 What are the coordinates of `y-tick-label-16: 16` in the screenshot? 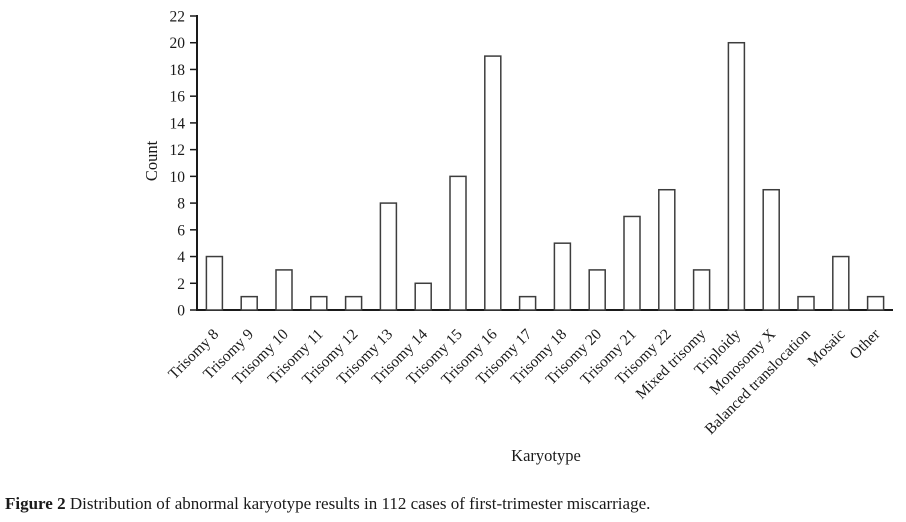 It's located at (178, 97).